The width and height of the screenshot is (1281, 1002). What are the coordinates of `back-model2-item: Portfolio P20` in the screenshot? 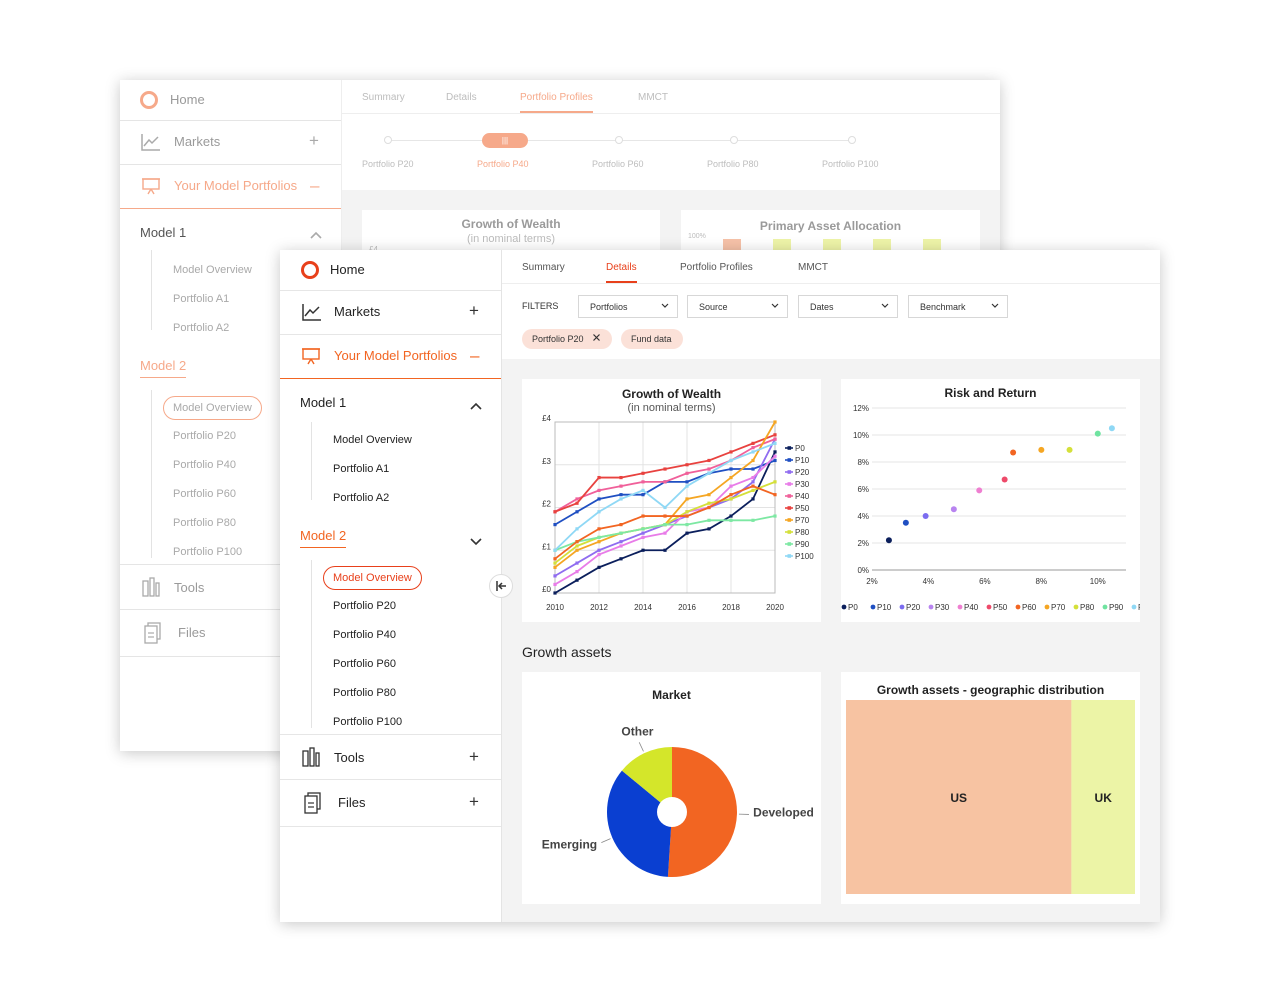 It's located at (204, 436).